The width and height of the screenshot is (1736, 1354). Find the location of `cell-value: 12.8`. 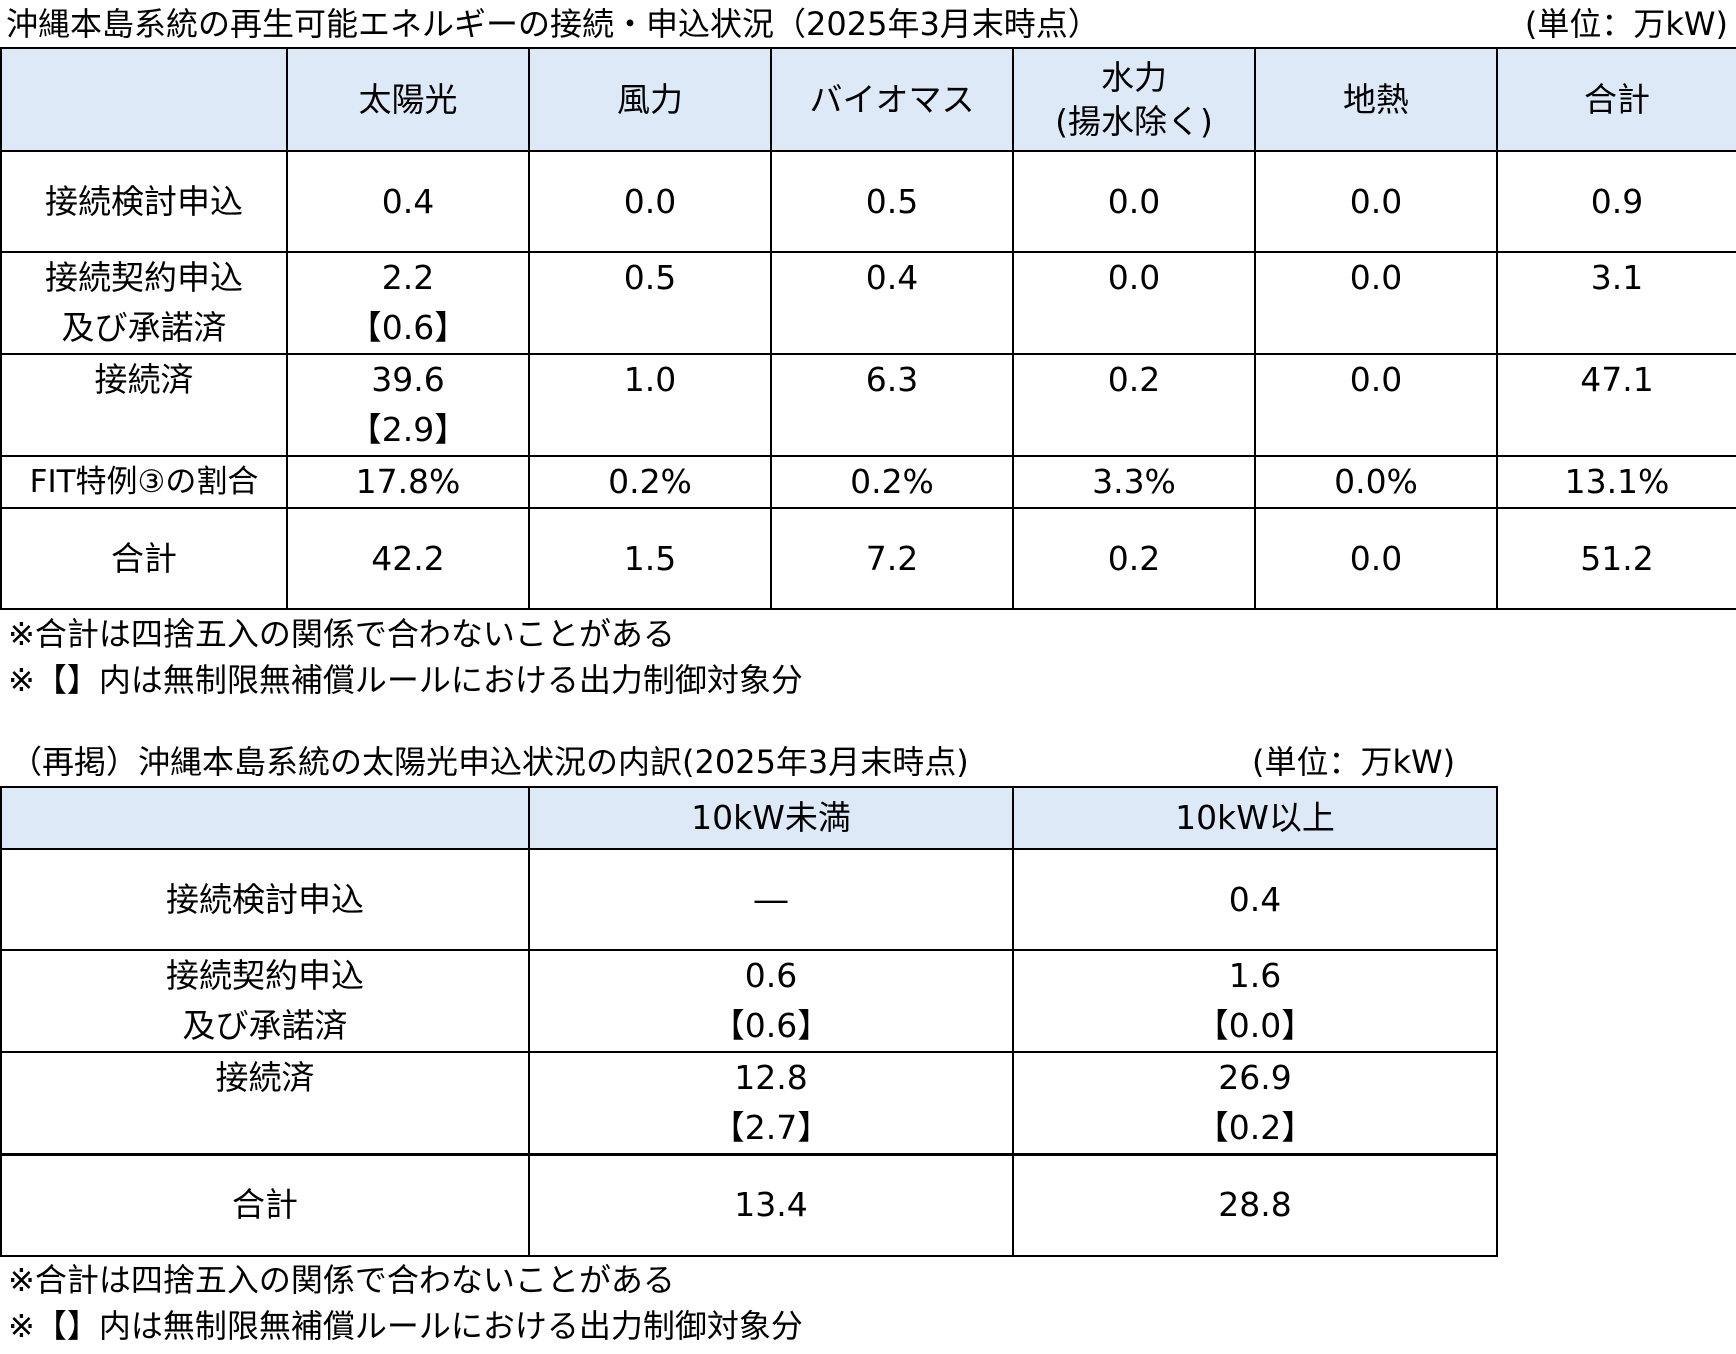

cell-value: 12.8 is located at coordinates (771, 1077).